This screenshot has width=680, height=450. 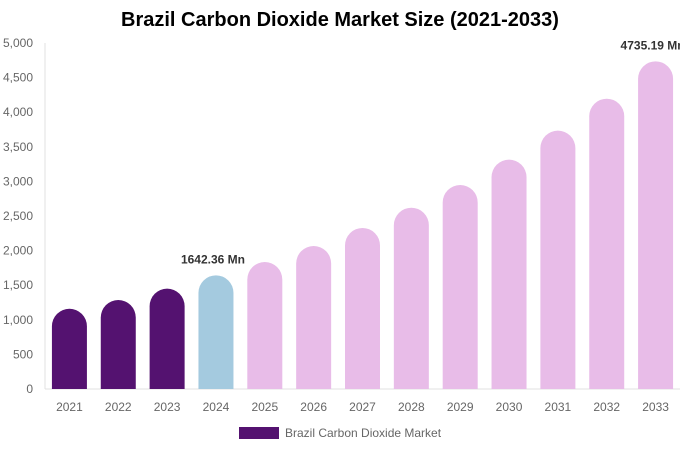 I want to click on y-tick-label: 4,000, so click(x=18, y=112).